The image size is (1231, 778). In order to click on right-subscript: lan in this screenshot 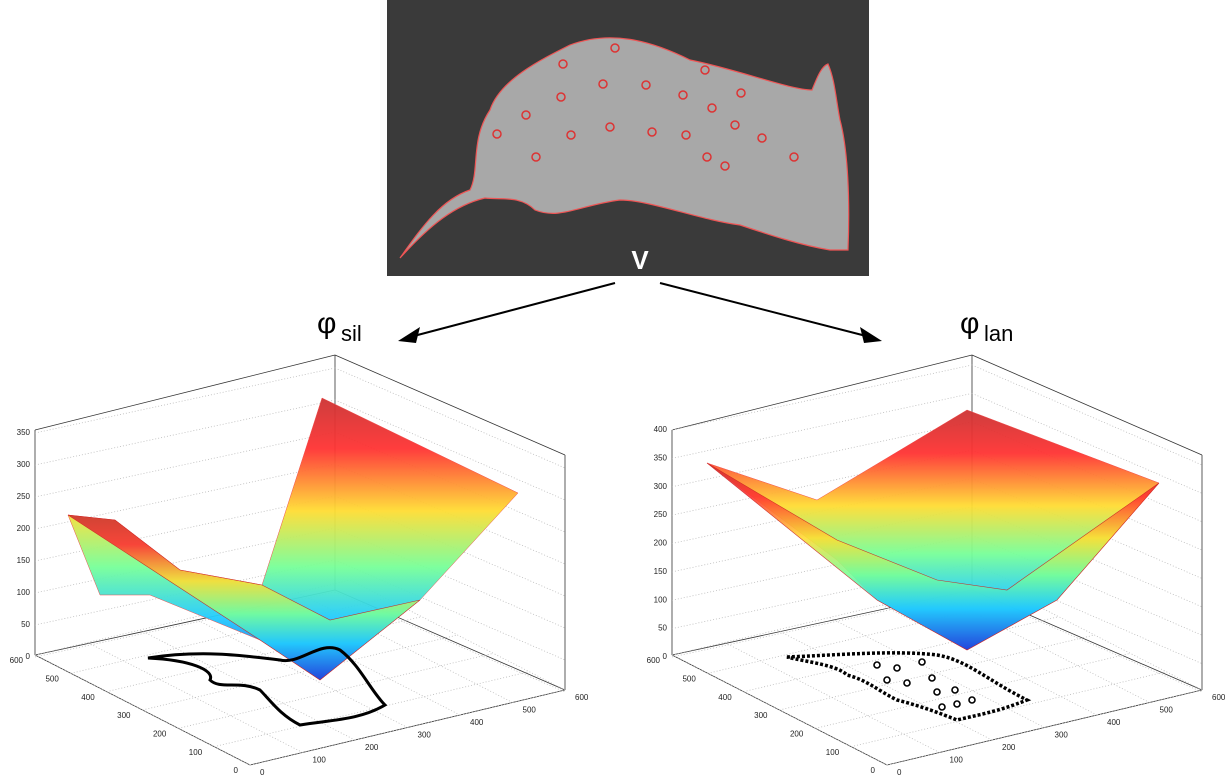, I will do `click(998, 333)`.